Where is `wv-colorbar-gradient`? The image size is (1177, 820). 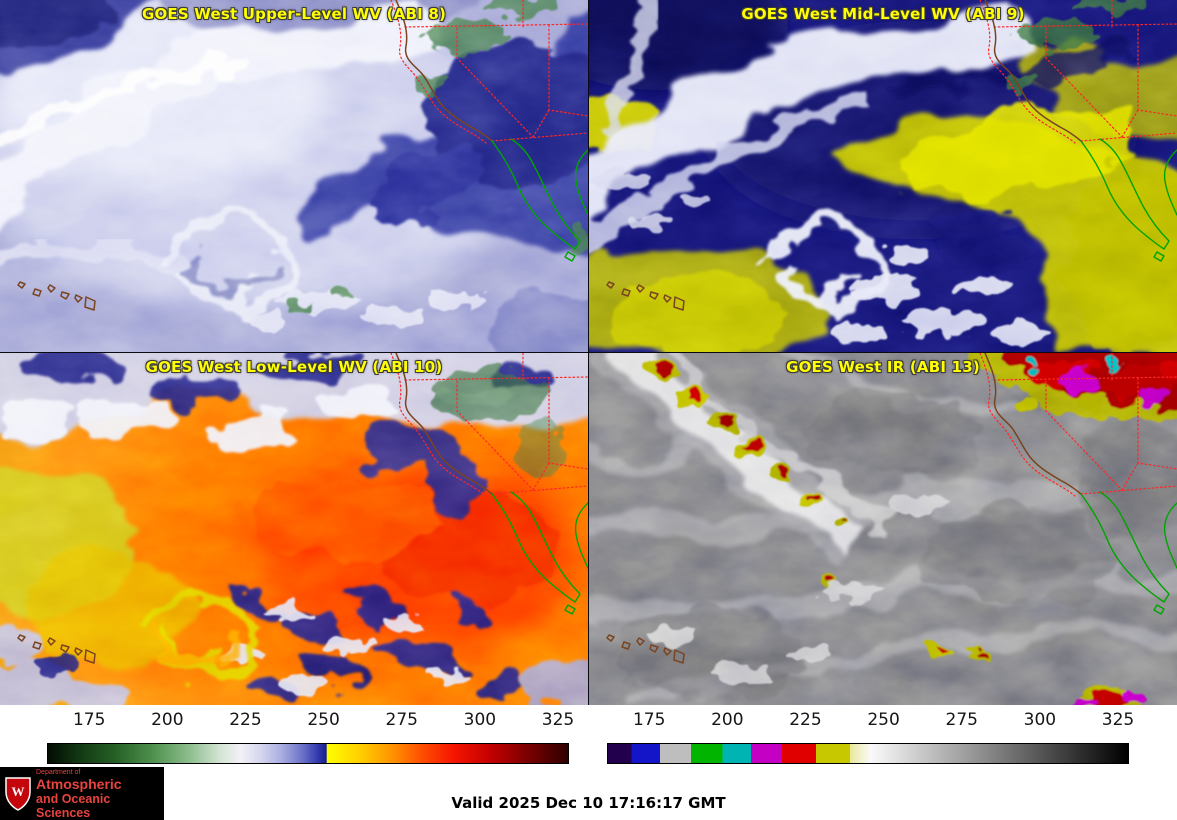 wv-colorbar-gradient is located at coordinates (308, 753).